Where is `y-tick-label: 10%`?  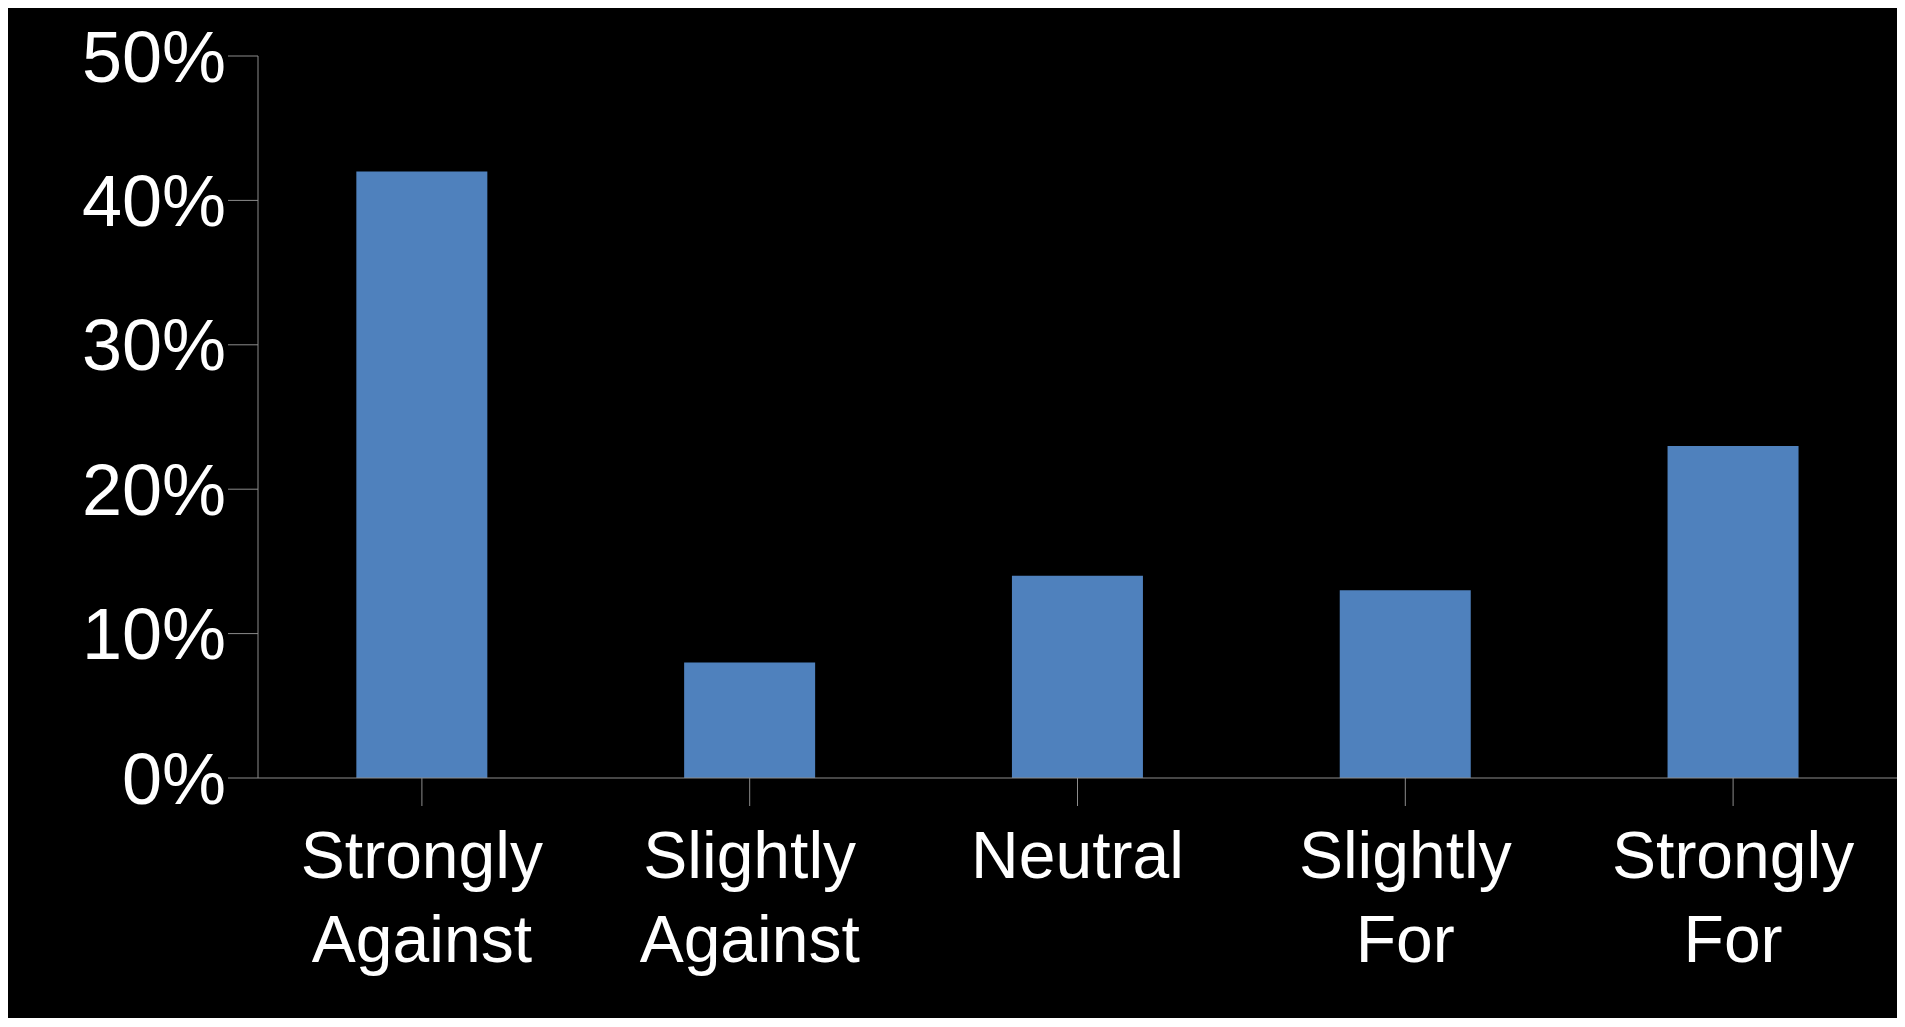 y-tick-label: 10% is located at coordinates (153, 634).